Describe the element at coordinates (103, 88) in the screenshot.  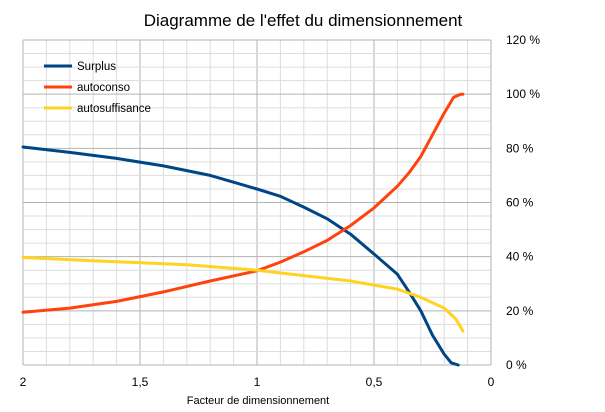
I see `legend-label-autoconso: autoconso` at that location.